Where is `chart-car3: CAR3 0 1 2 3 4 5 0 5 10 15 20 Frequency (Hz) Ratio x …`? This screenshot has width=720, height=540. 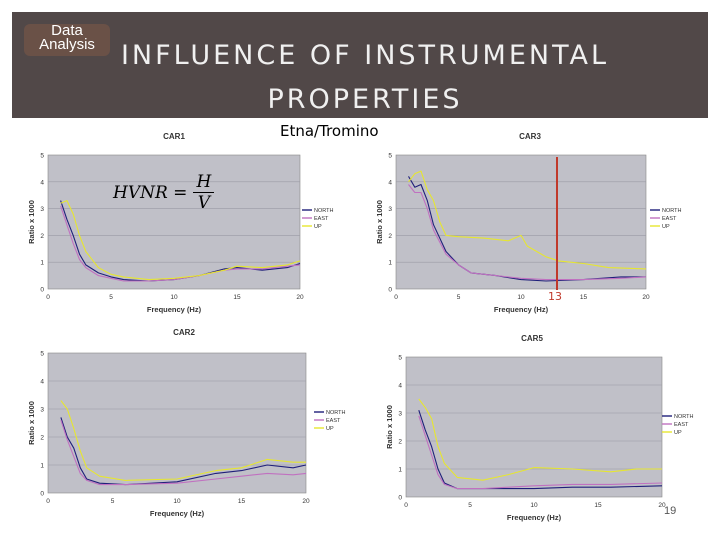
chart-car3: CAR3 0 1 2 3 4 5 0 5 10 15 20 Frequency (Hz) Ratio x … is located at coordinates (528, 223).